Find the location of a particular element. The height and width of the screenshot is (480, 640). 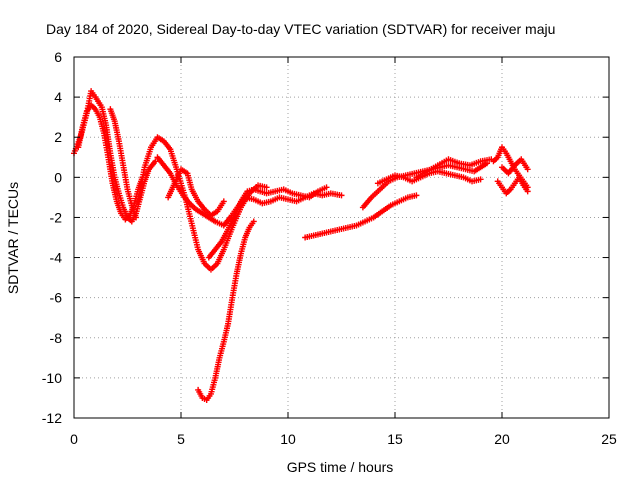

y-tick-label: 2 is located at coordinates (58, 137).